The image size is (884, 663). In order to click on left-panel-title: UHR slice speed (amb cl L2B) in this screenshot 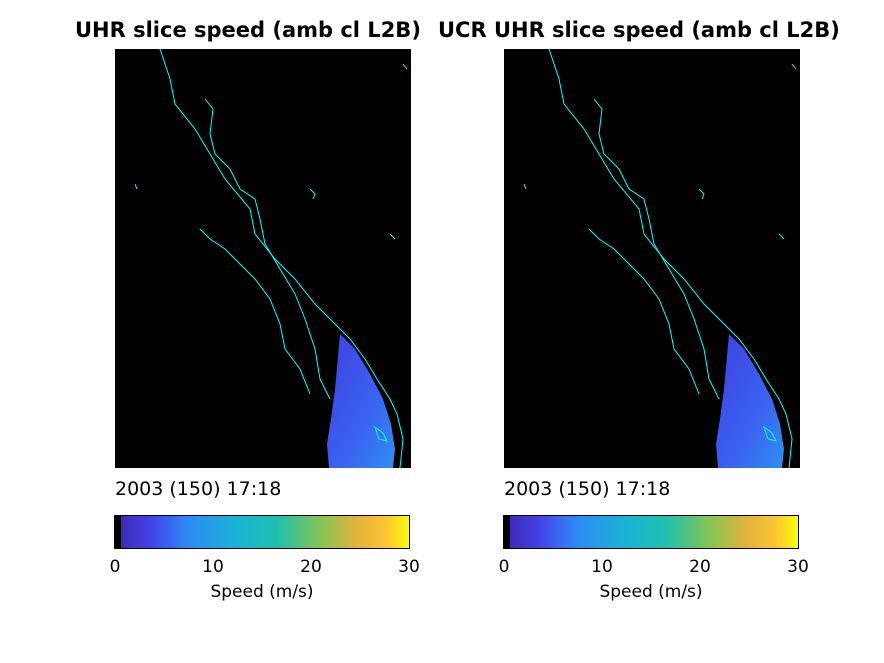, I will do `click(248, 30)`.